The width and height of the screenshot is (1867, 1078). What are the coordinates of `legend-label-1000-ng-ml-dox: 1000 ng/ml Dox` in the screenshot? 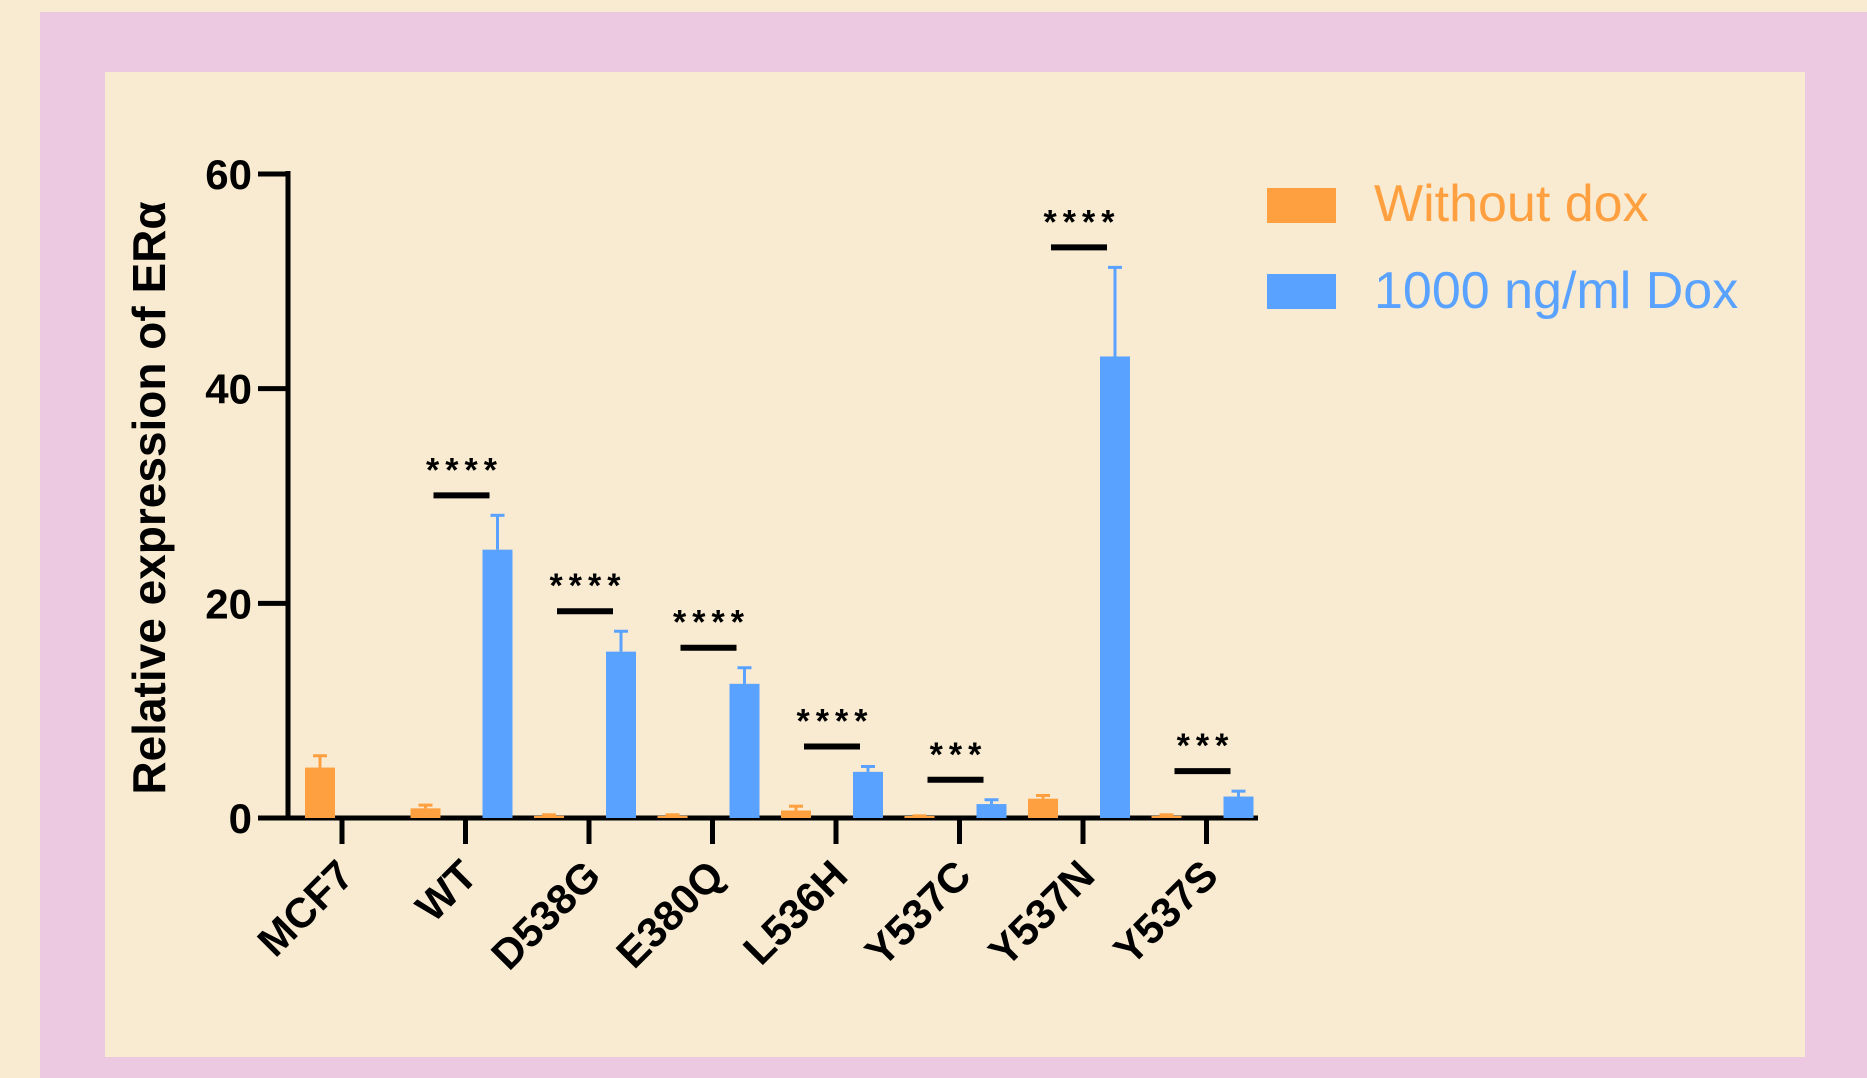 It's located at (1556, 291).